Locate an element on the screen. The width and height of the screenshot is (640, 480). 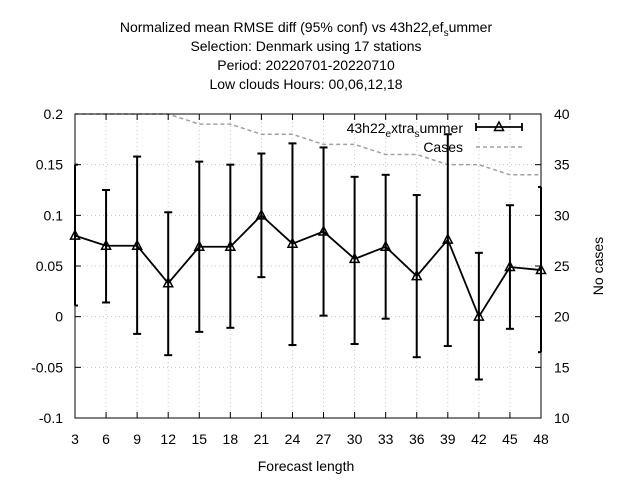
y-tick-label: -0.05 is located at coordinates (47, 367).